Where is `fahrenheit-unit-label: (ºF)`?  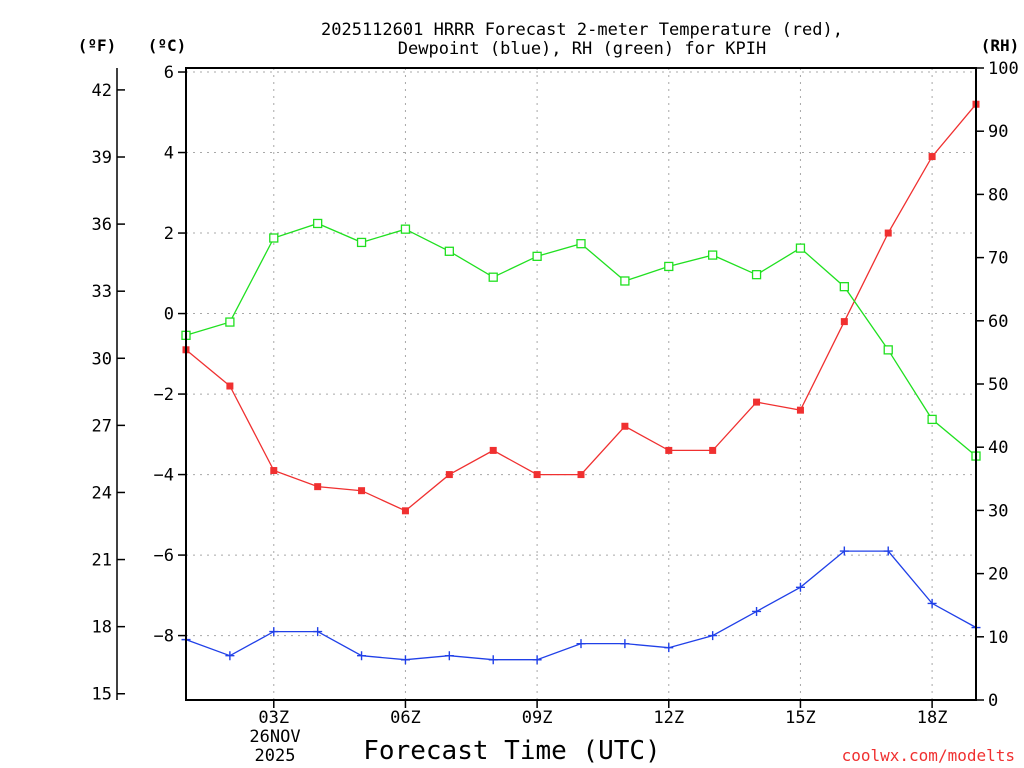
fahrenheit-unit-label: (ºF) is located at coordinates (97, 45).